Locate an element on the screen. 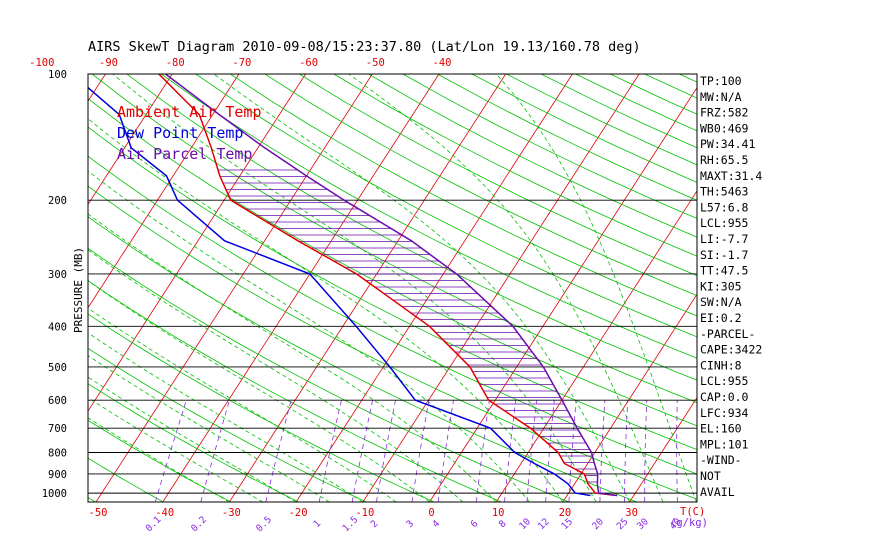 The width and height of the screenshot is (870, 560). mixing-ratio-unit: (g/kg) is located at coordinates (689, 523).